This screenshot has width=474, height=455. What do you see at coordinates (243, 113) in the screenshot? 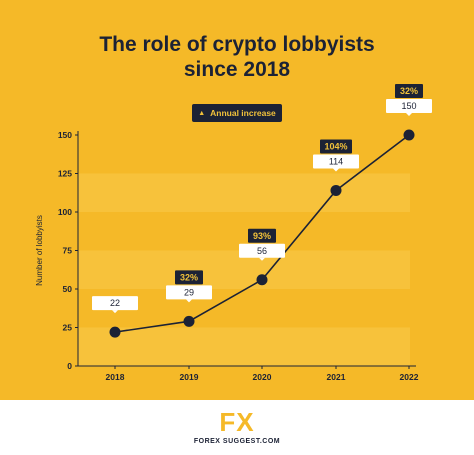
I see `legend-label: Annual increase` at bounding box center [243, 113].